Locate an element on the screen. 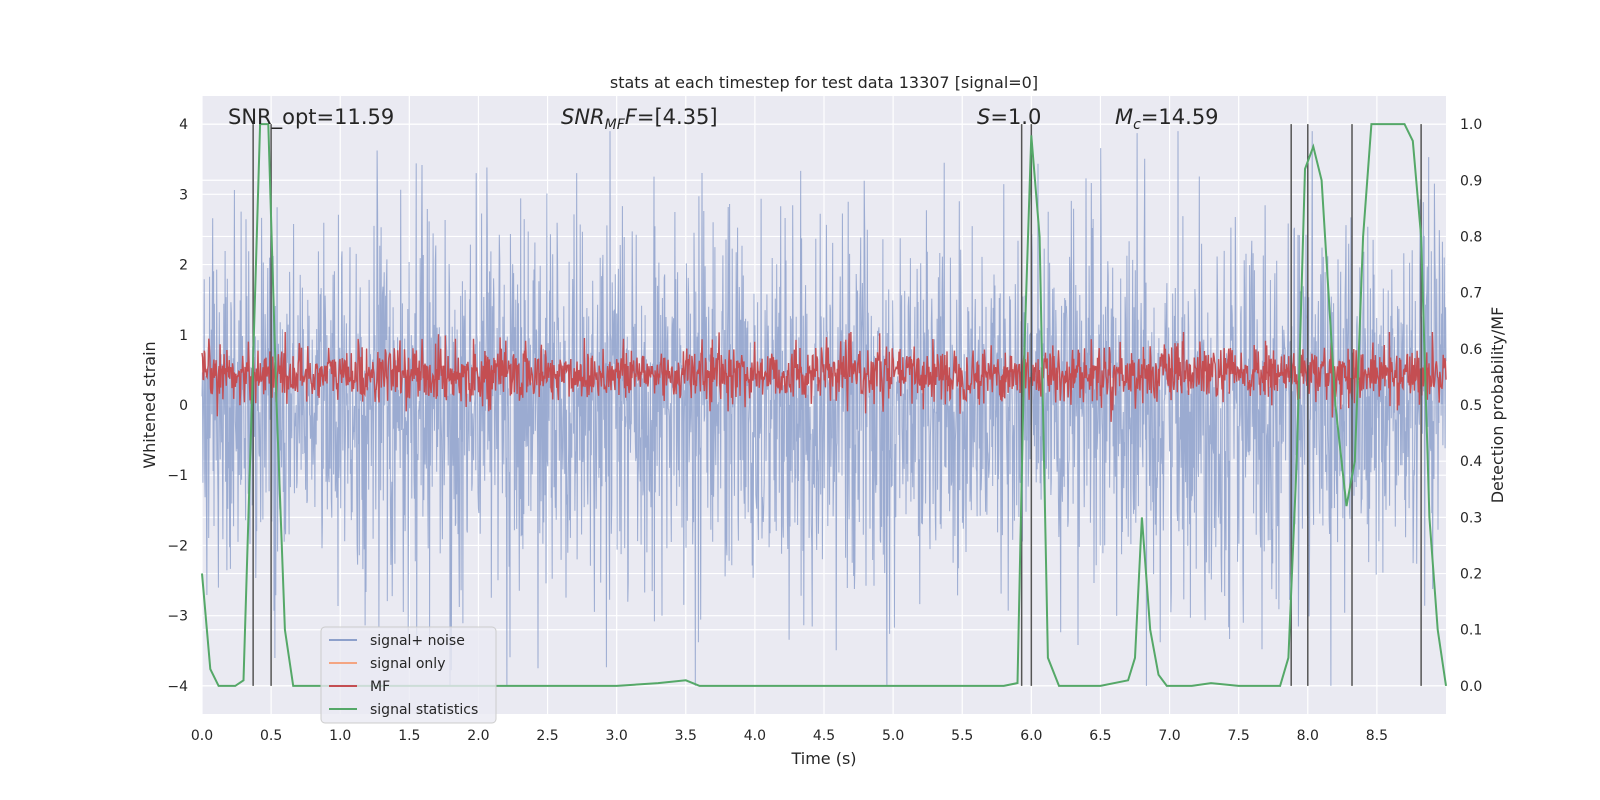  x-tick-15: 7.5 is located at coordinates (1239, 736).